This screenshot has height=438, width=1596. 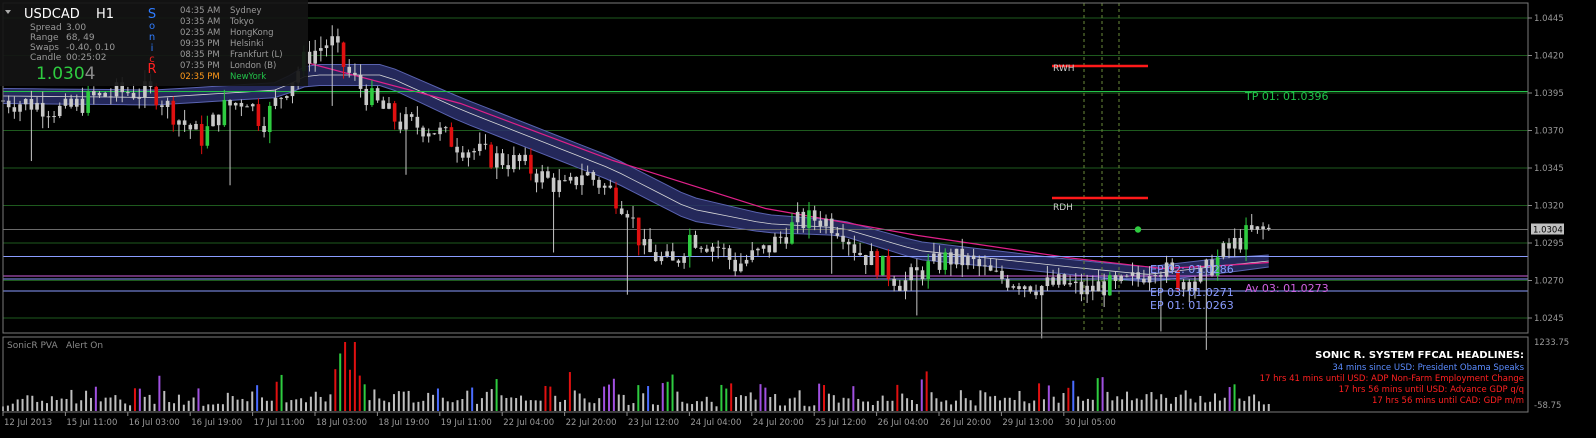 What do you see at coordinates (1027, 423) in the screenshot?
I see `time-tick-label: 29 Jul 13:00` at bounding box center [1027, 423].